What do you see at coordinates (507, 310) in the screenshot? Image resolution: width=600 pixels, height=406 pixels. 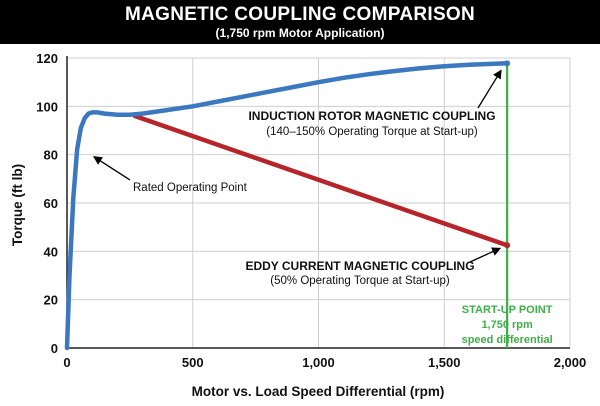 I see `start-up-label: START-UP POINT` at bounding box center [507, 310].